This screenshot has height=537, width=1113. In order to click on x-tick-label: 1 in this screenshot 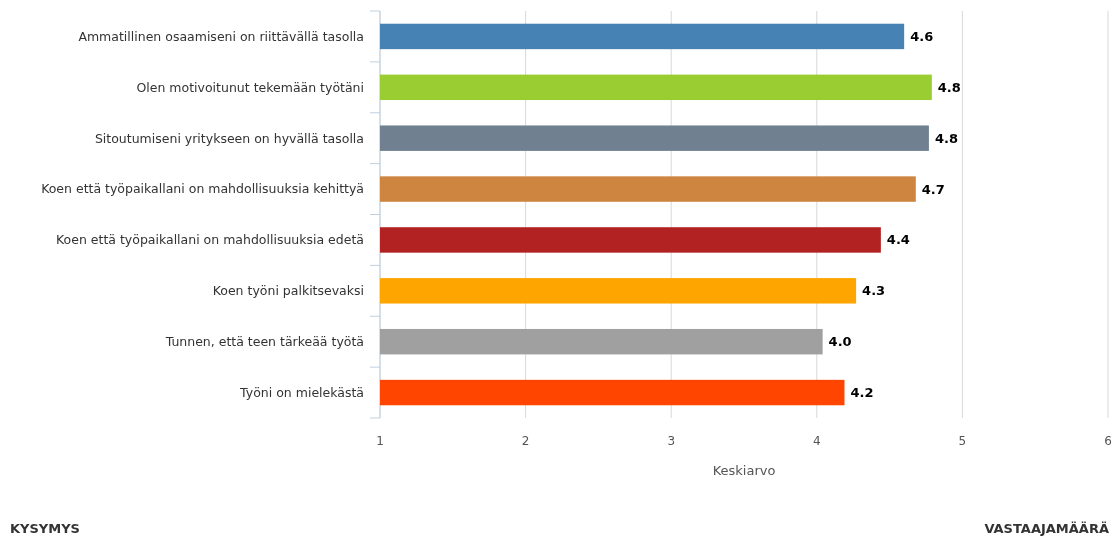, I will do `click(380, 441)`.